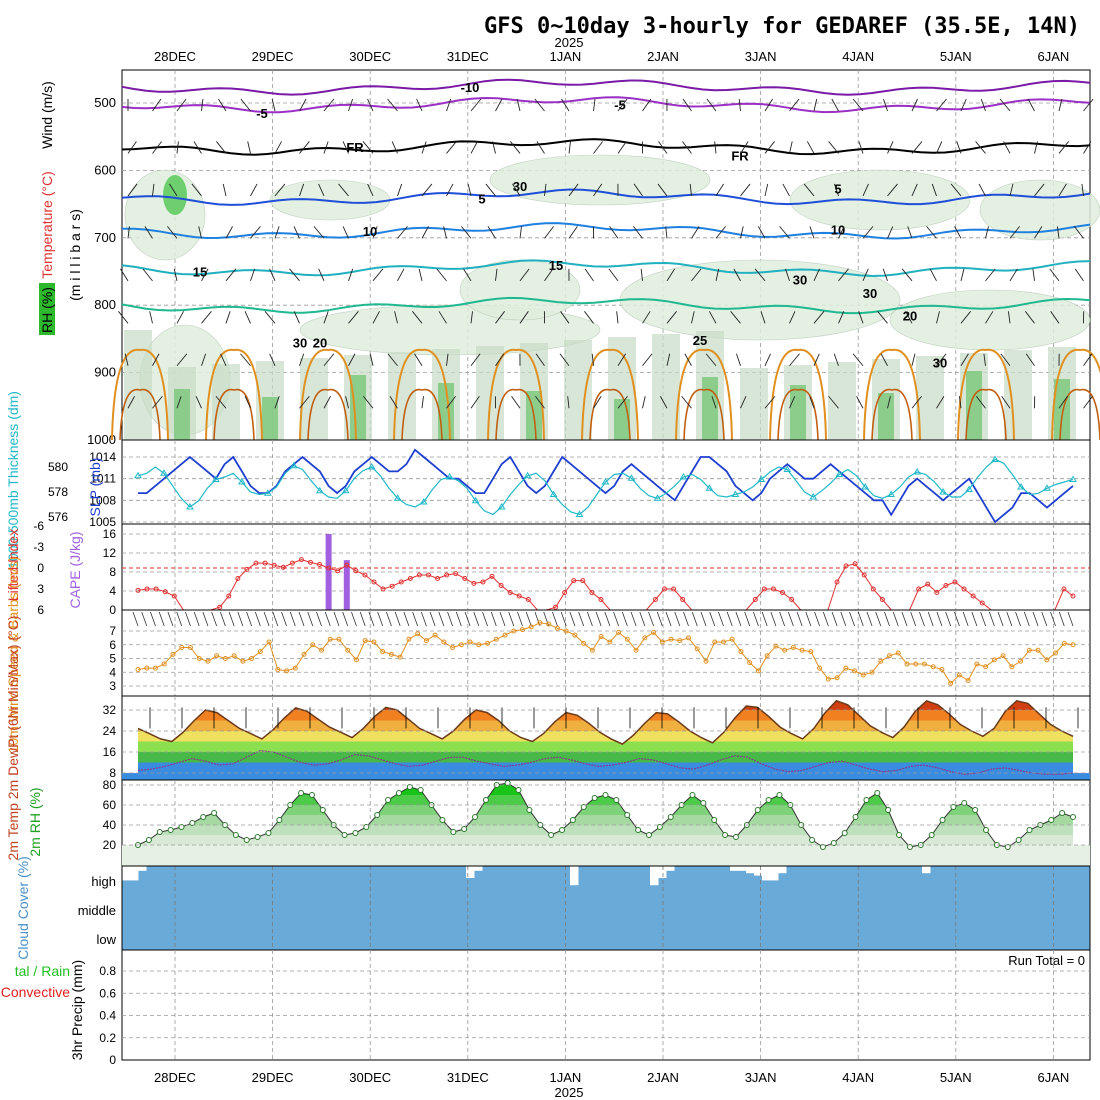 The width and height of the screenshot is (1100, 1100). I want to click on pressure-tick-label: 700, so click(105, 237).